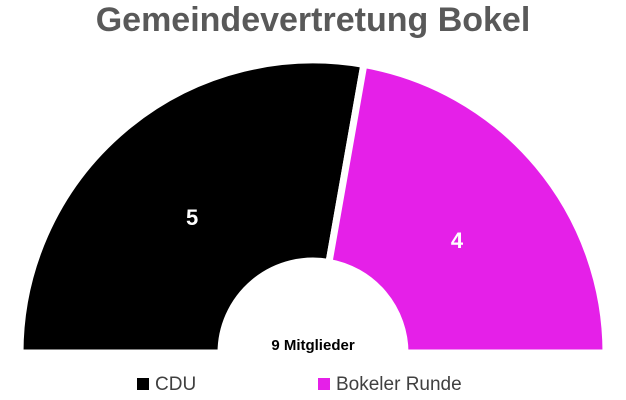 This screenshot has width=626, height=400. Describe the element at coordinates (457, 240) in the screenshot. I see `data-label: 4` at that location.